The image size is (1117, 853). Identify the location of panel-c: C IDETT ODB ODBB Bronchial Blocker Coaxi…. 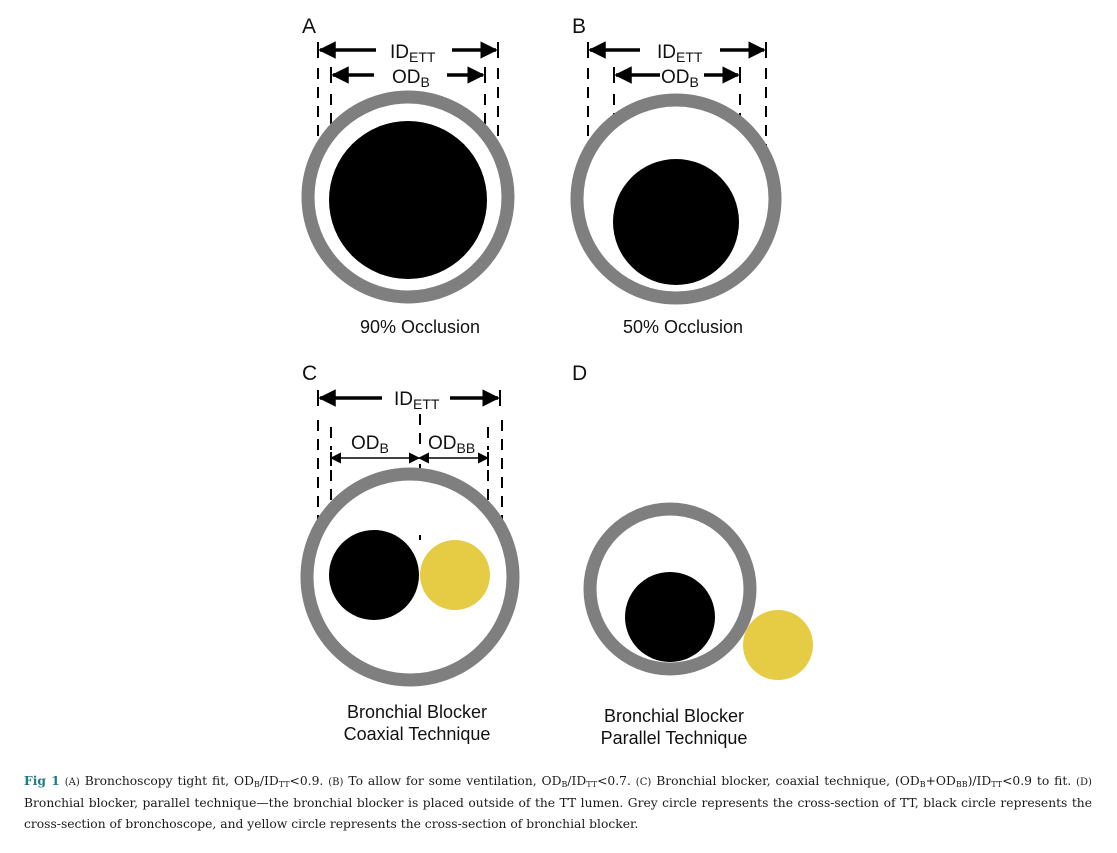
(410, 553).